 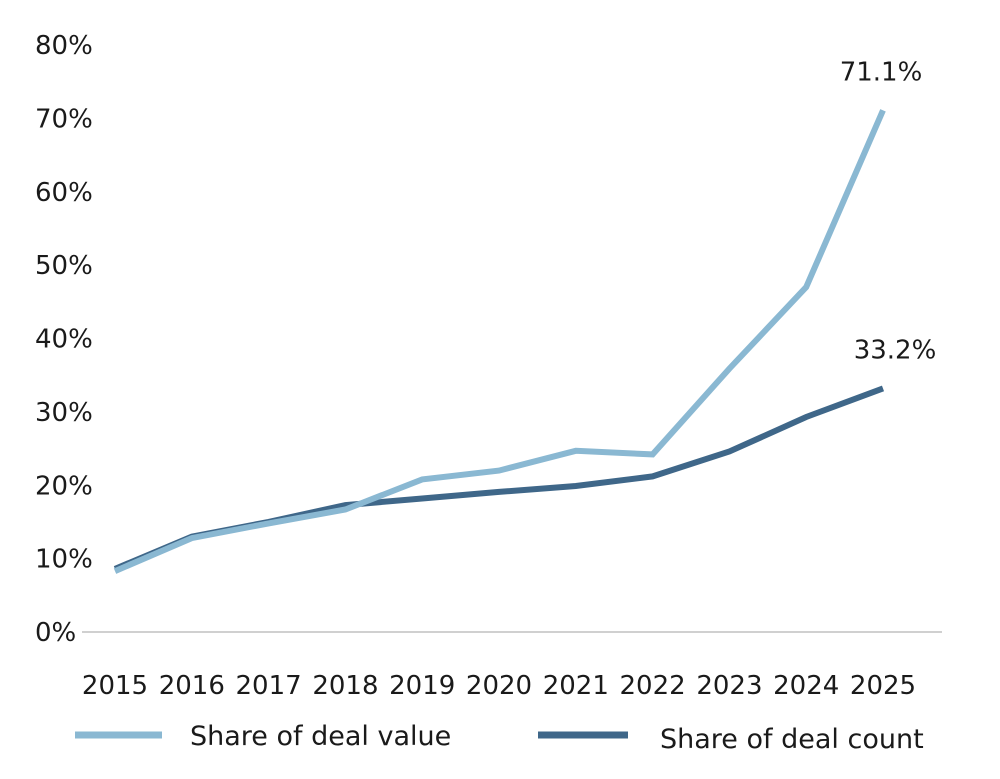 What do you see at coordinates (576, 686) in the screenshot?
I see `x-tick-label: 2021` at bounding box center [576, 686].